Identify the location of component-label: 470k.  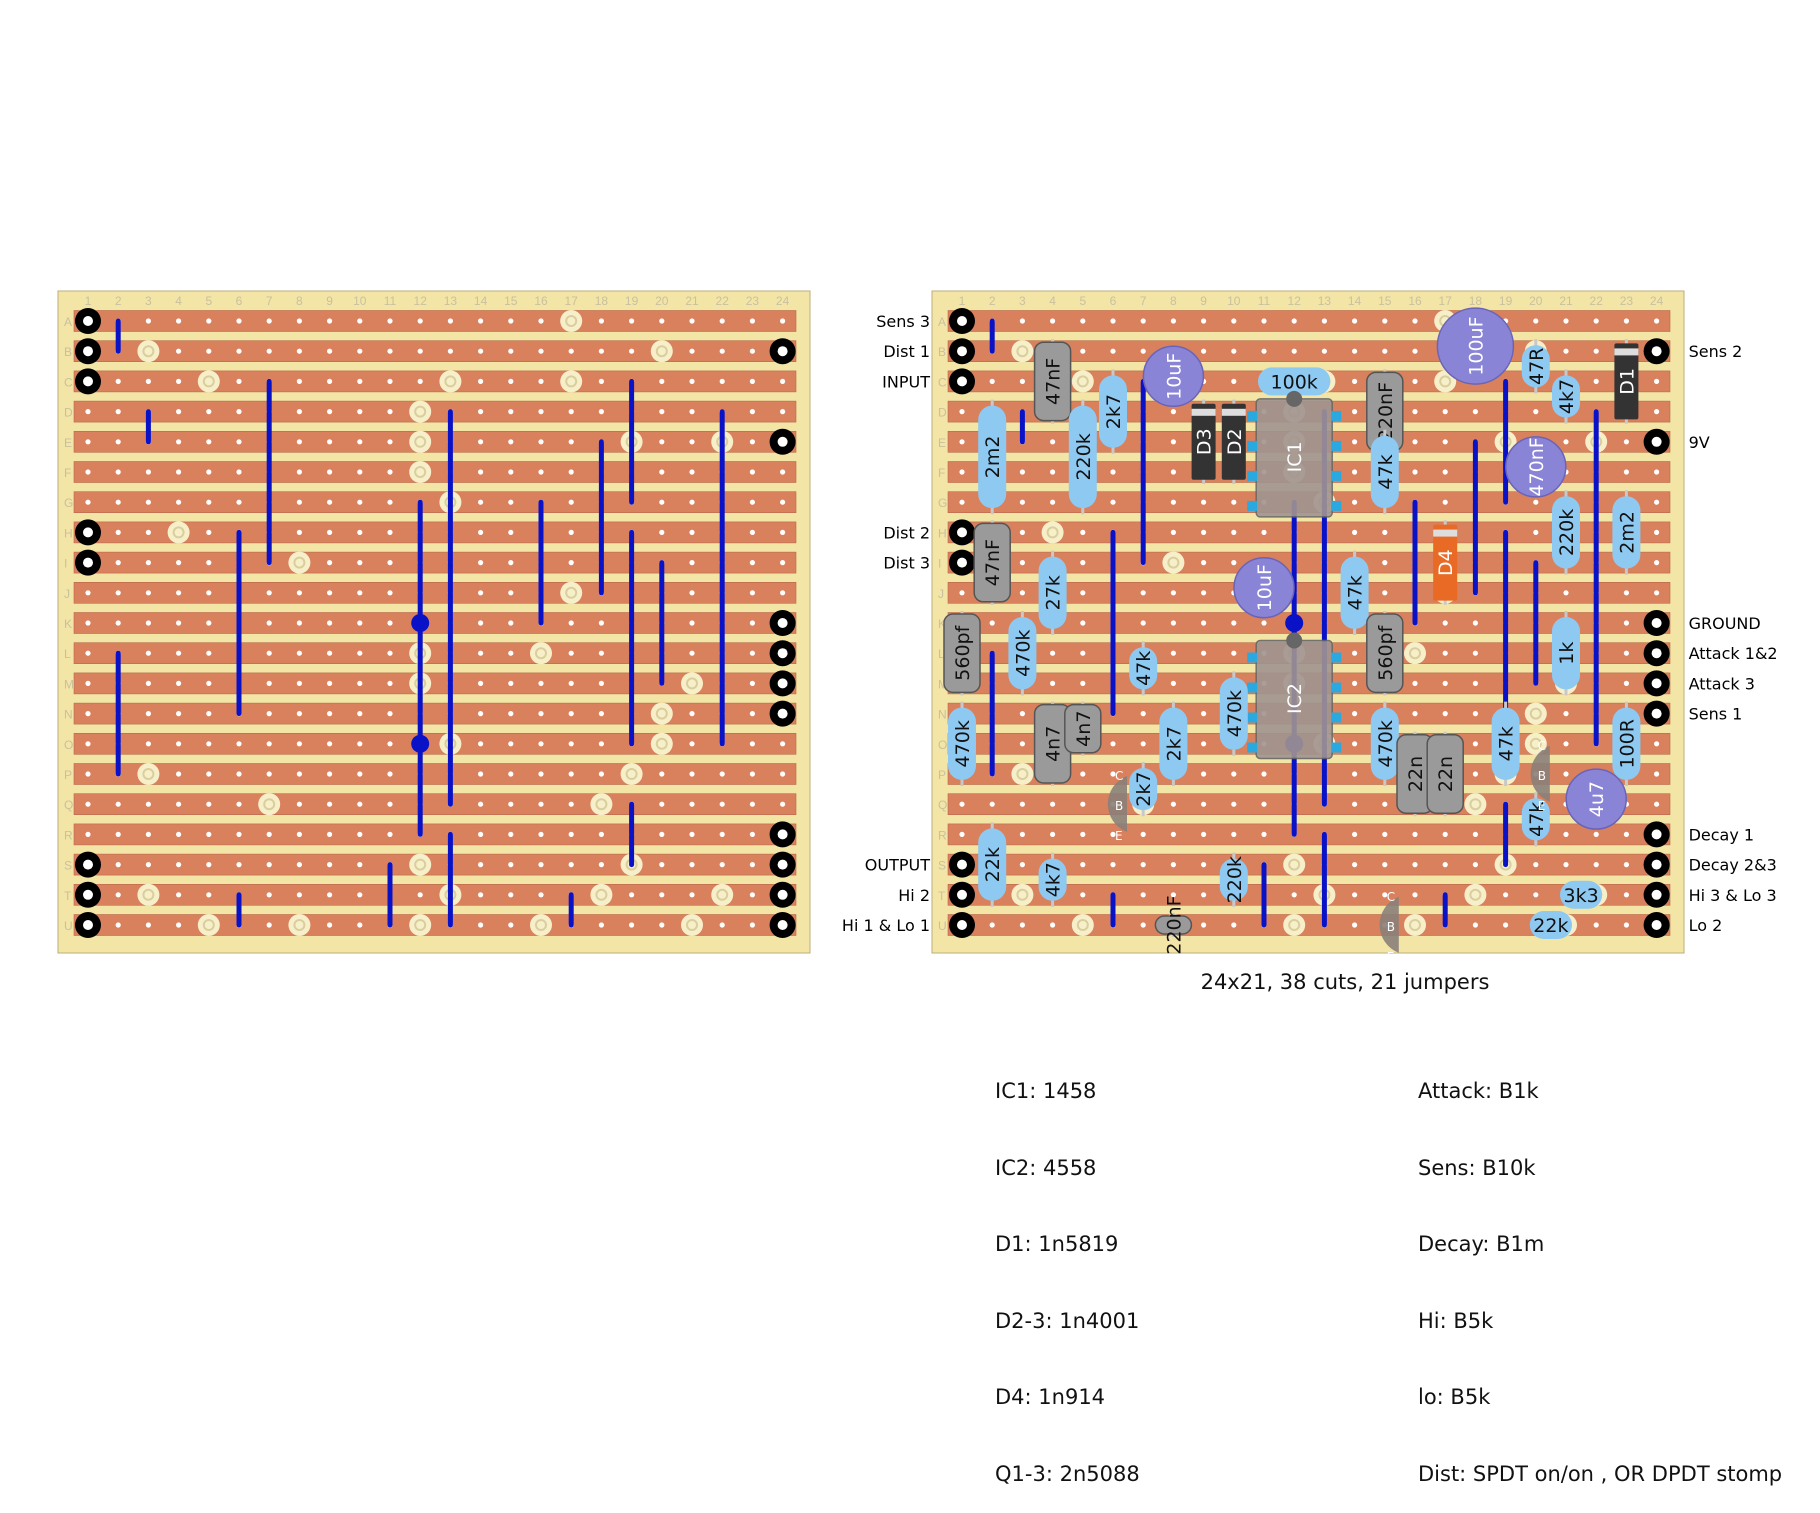
(1023, 653).